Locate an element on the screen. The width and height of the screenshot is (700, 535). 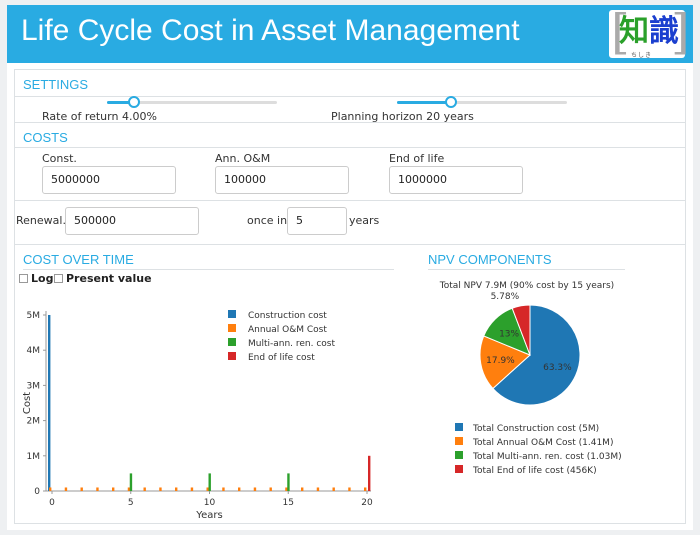
eol-label: End of life is located at coordinates (417, 158).